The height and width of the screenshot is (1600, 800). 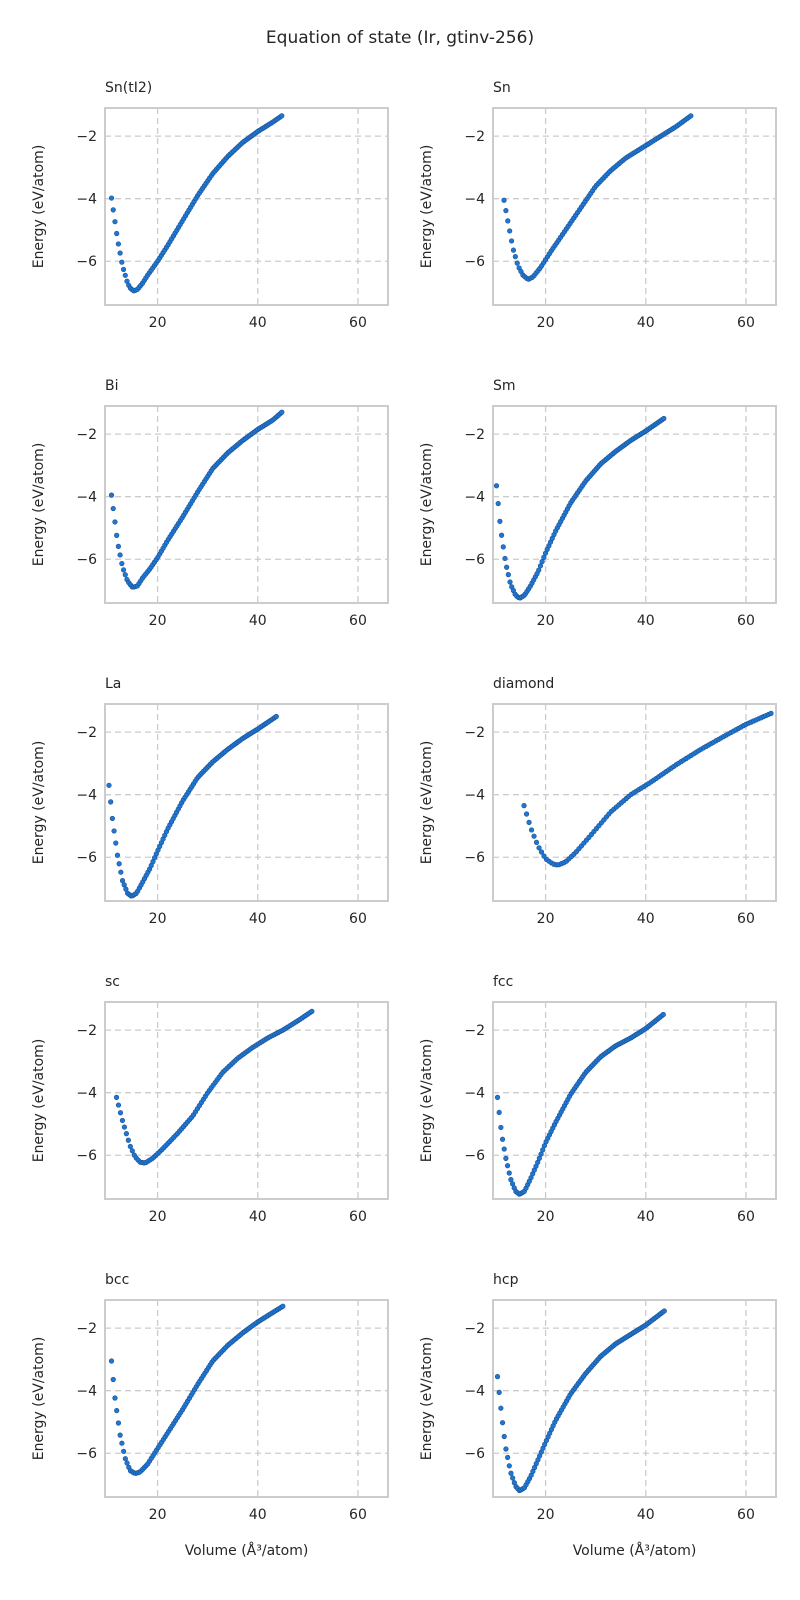 I want to click on x-axis-label: Volume (Å³/atom), so click(x=635, y=1550).